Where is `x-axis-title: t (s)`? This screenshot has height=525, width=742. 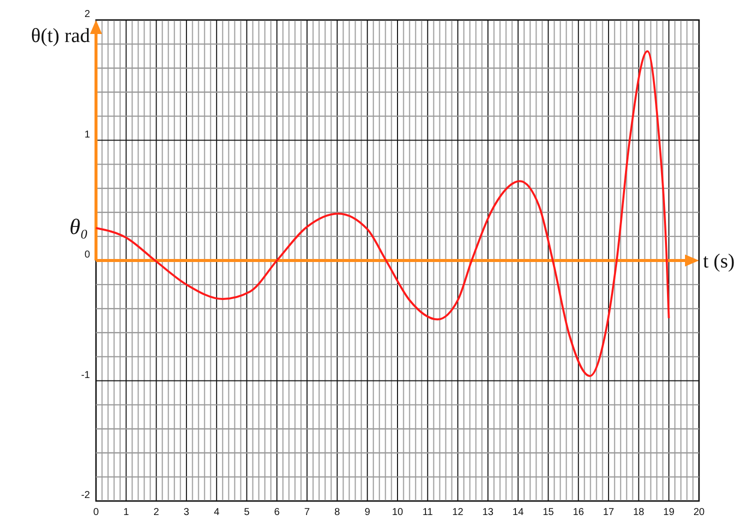
x-axis-title: t (s) is located at coordinates (719, 261).